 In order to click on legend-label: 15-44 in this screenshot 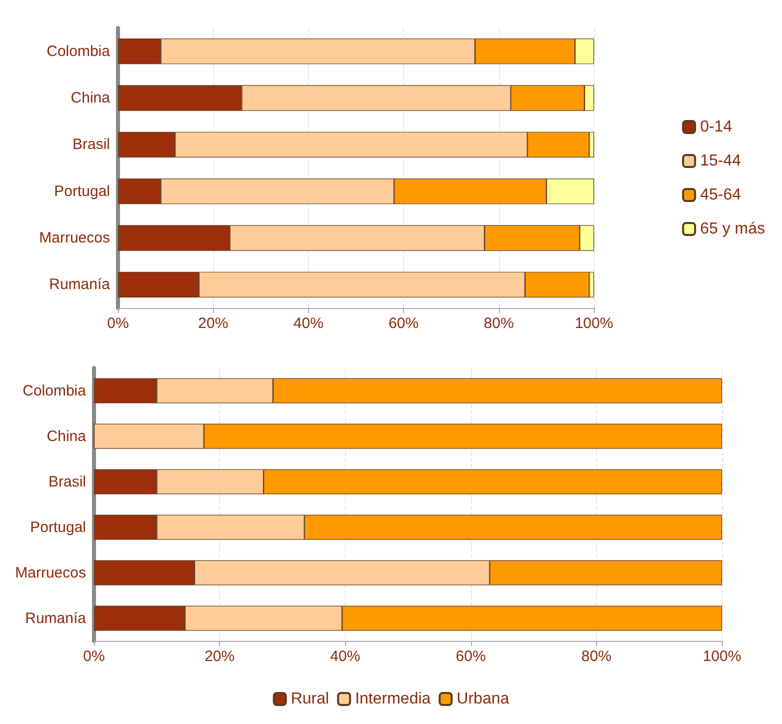, I will do `click(721, 161)`.